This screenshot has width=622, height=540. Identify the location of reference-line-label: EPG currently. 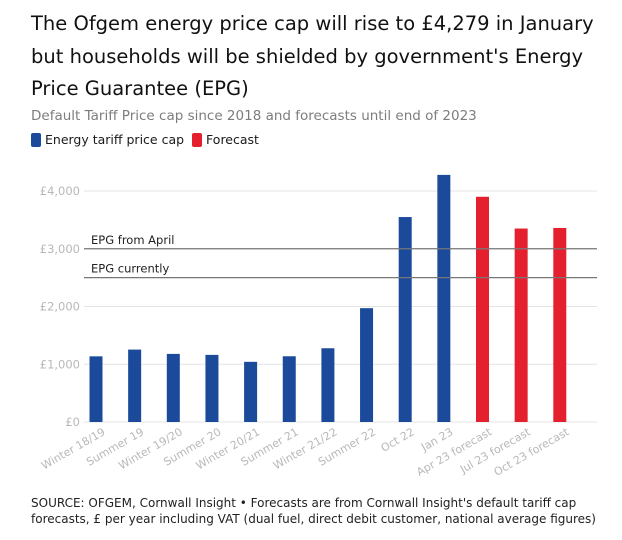
(130, 269).